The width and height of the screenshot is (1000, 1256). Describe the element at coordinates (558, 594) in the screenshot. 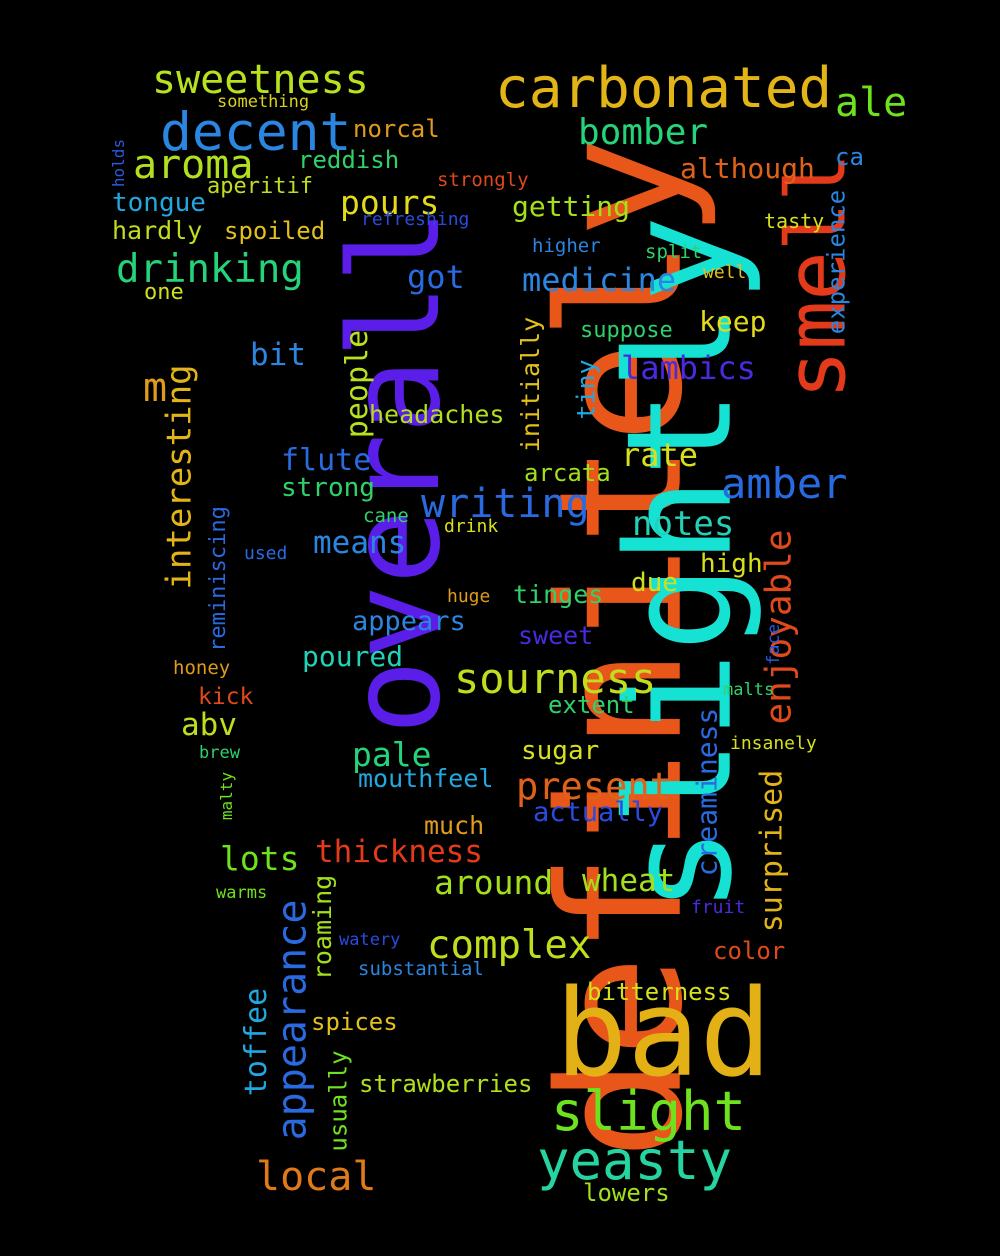

I see `word-tinges: tinges` at that location.